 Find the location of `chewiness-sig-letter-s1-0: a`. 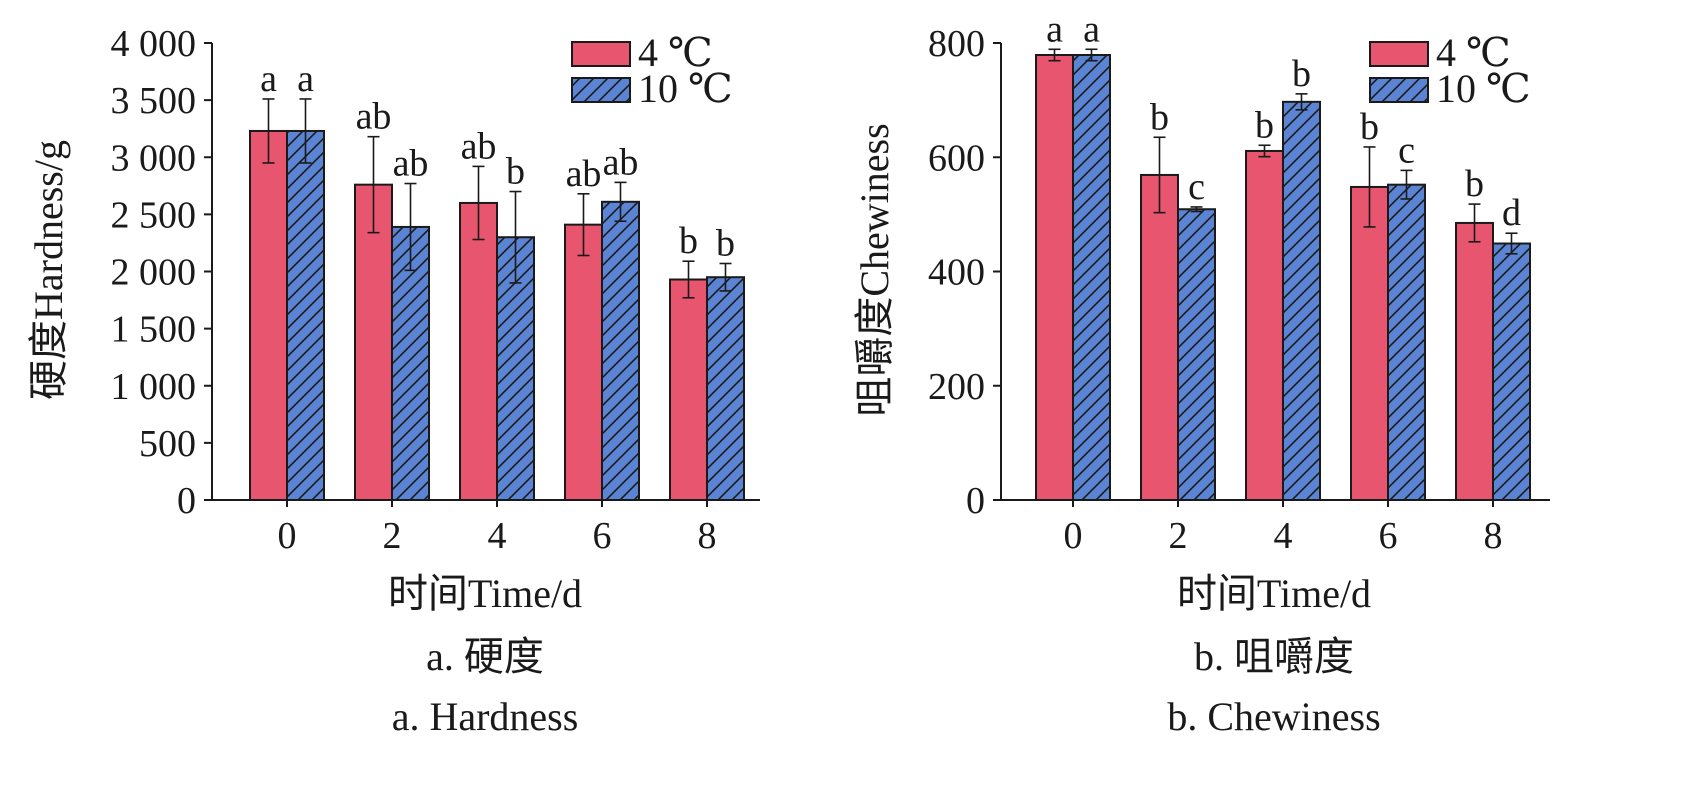

chewiness-sig-letter-s1-0: a is located at coordinates (1091, 29).